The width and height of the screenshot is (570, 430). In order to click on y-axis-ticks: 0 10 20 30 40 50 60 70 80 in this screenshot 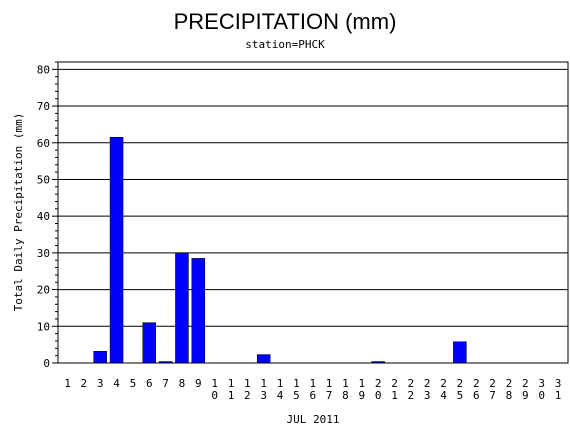, I will do `click(47, 215)`.